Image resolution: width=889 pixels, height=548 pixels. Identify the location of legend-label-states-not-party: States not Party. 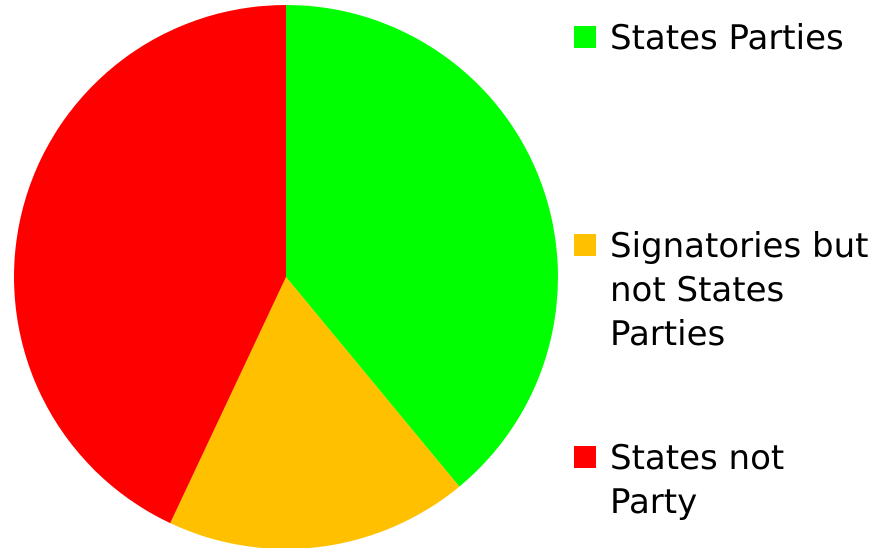
(697, 480).